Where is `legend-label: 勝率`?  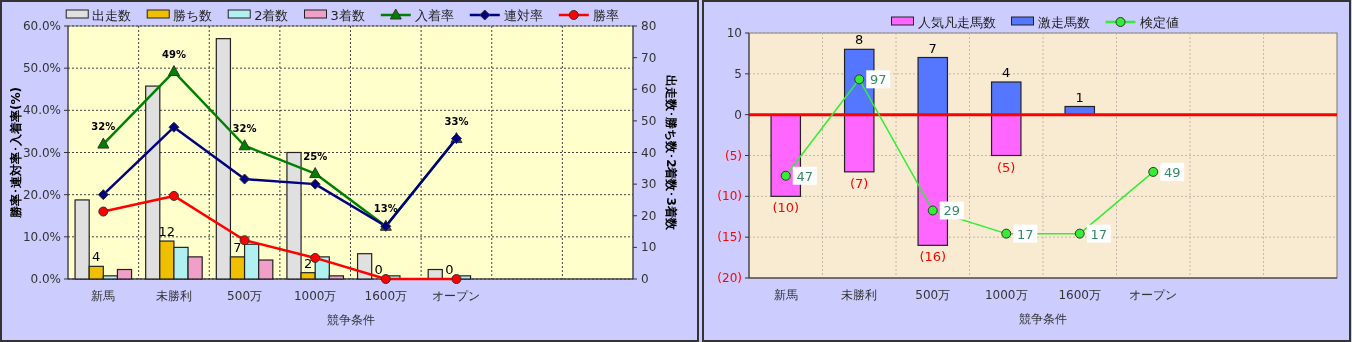
legend-label: 勝率 is located at coordinates (605, 15).